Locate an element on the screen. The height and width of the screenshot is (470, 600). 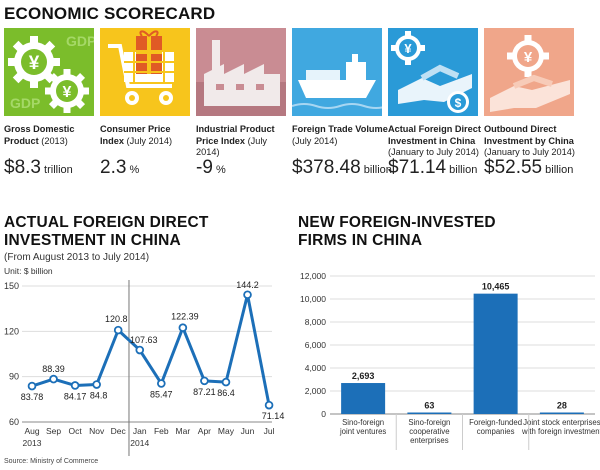
trade-value: $378.48 billion is located at coordinates (342, 167).